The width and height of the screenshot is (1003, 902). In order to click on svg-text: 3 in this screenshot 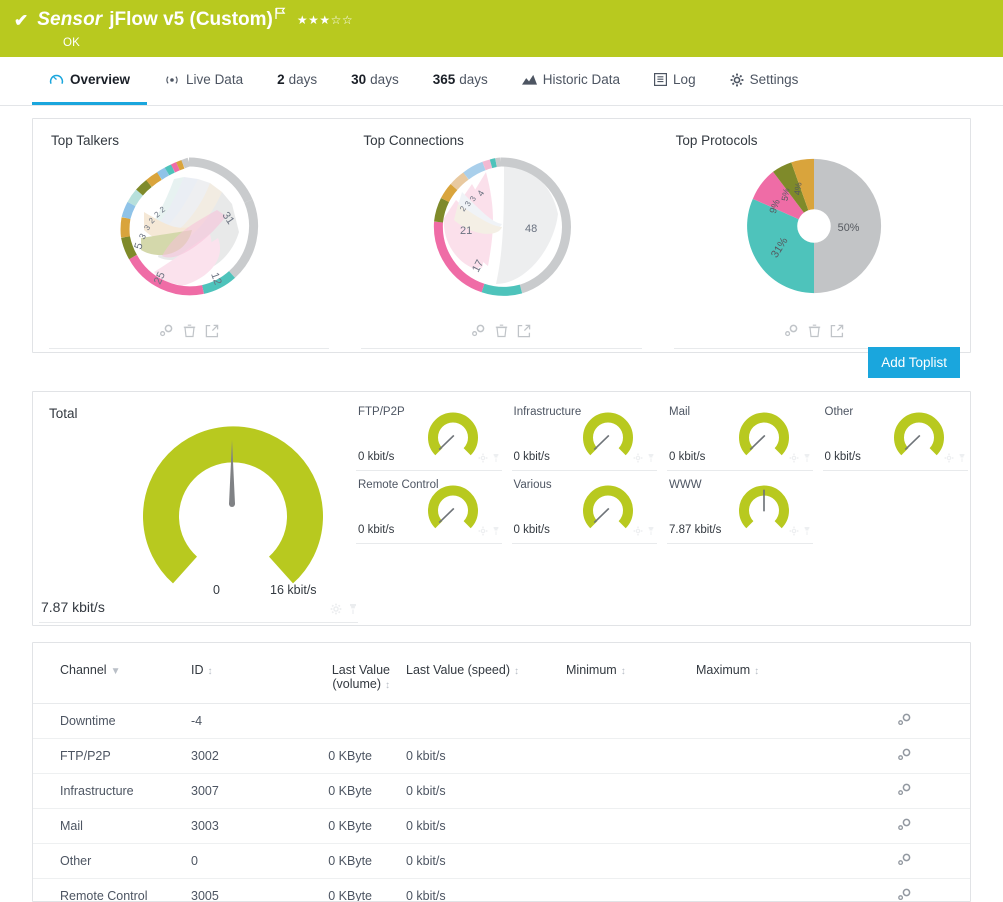, I will do `click(142, 236)`.